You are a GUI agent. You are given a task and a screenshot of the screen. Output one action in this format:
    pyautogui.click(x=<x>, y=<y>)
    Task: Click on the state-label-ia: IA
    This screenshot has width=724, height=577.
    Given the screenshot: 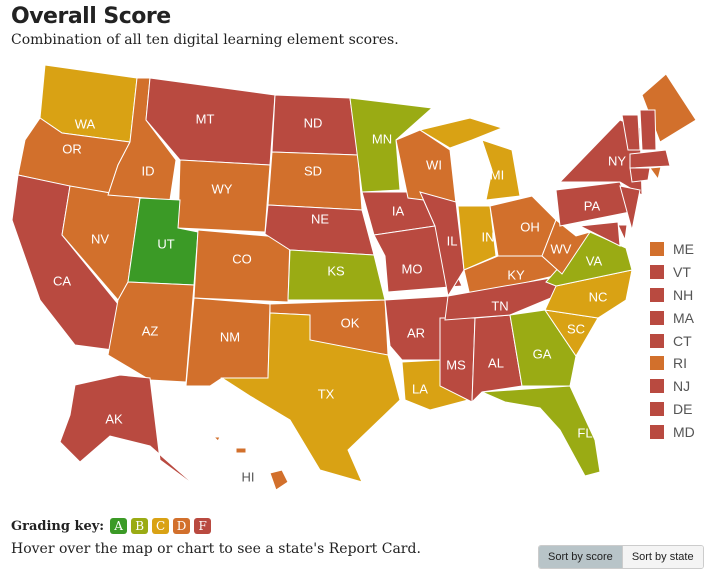 What is the action you would take?
    pyautogui.click(x=398, y=210)
    